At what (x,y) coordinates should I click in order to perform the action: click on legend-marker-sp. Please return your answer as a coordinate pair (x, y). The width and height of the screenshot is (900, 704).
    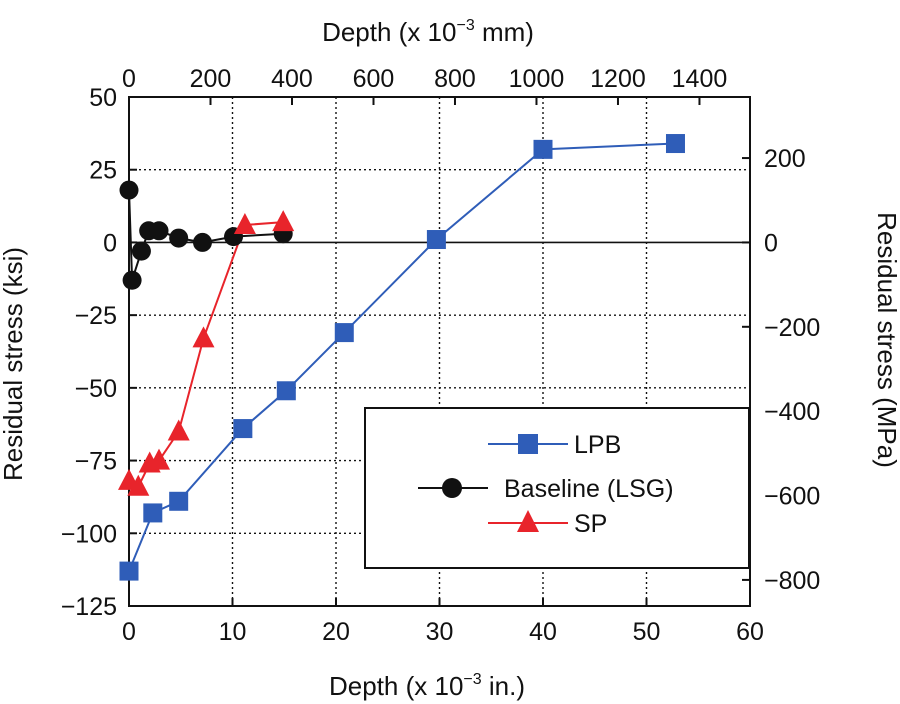
    Looking at the image, I should click on (528, 521).